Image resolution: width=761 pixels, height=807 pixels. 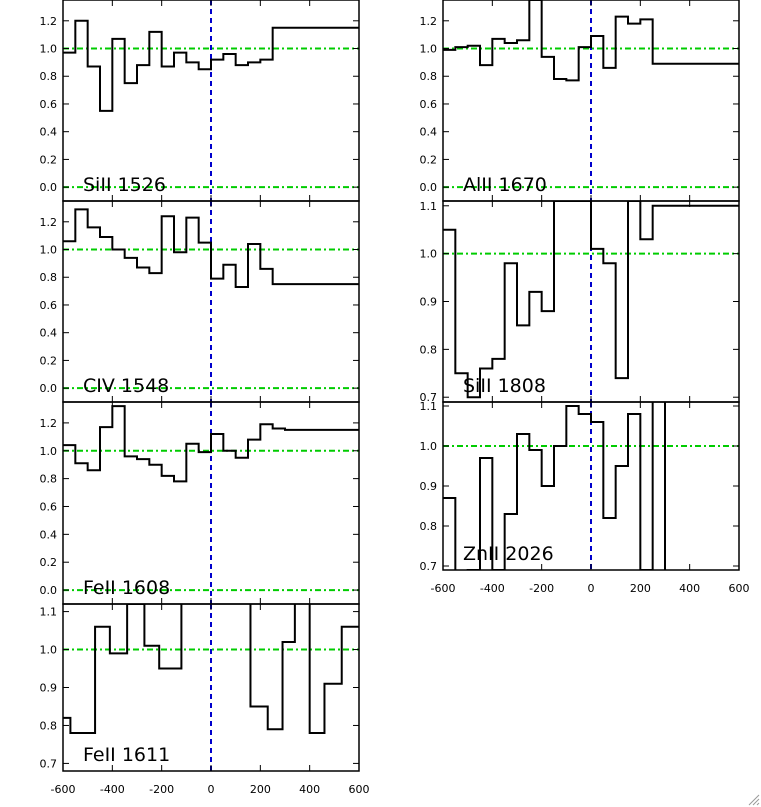 What do you see at coordinates (124, 185) in the screenshot?
I see `transition-label: SiII 1526` at bounding box center [124, 185].